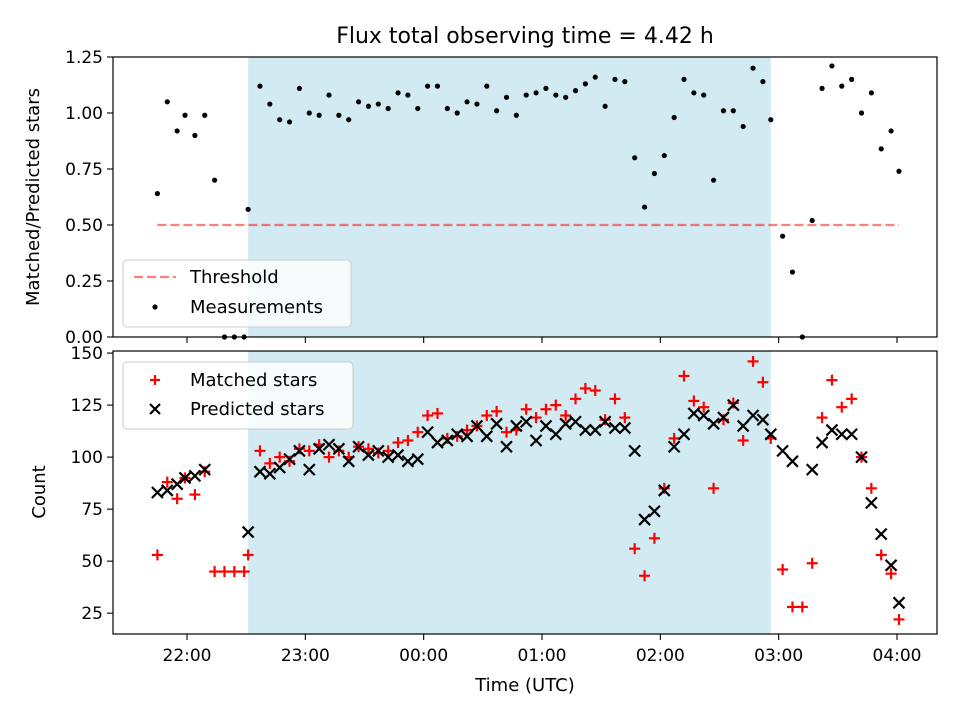 This screenshot has height=720, width=960. Describe the element at coordinates (238, 395) in the screenshot. I see `bottom-legend-box` at that location.